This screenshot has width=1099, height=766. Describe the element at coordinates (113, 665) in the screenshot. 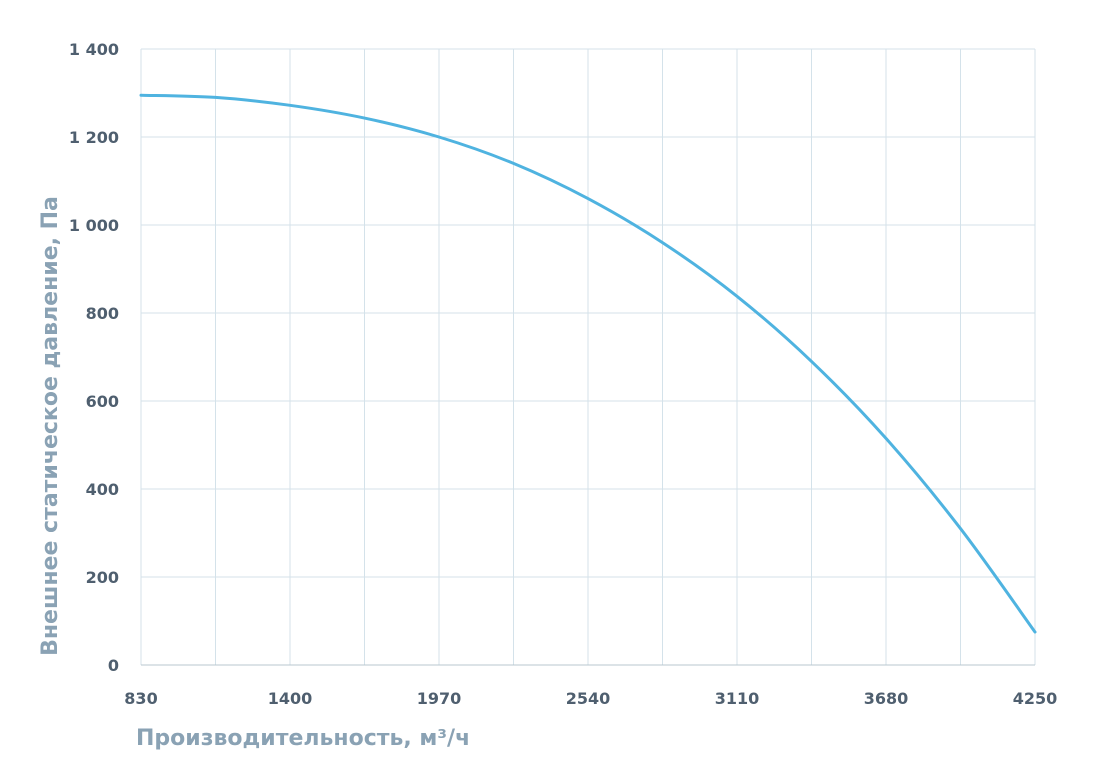

I see `y-tick-label: 0` at that location.